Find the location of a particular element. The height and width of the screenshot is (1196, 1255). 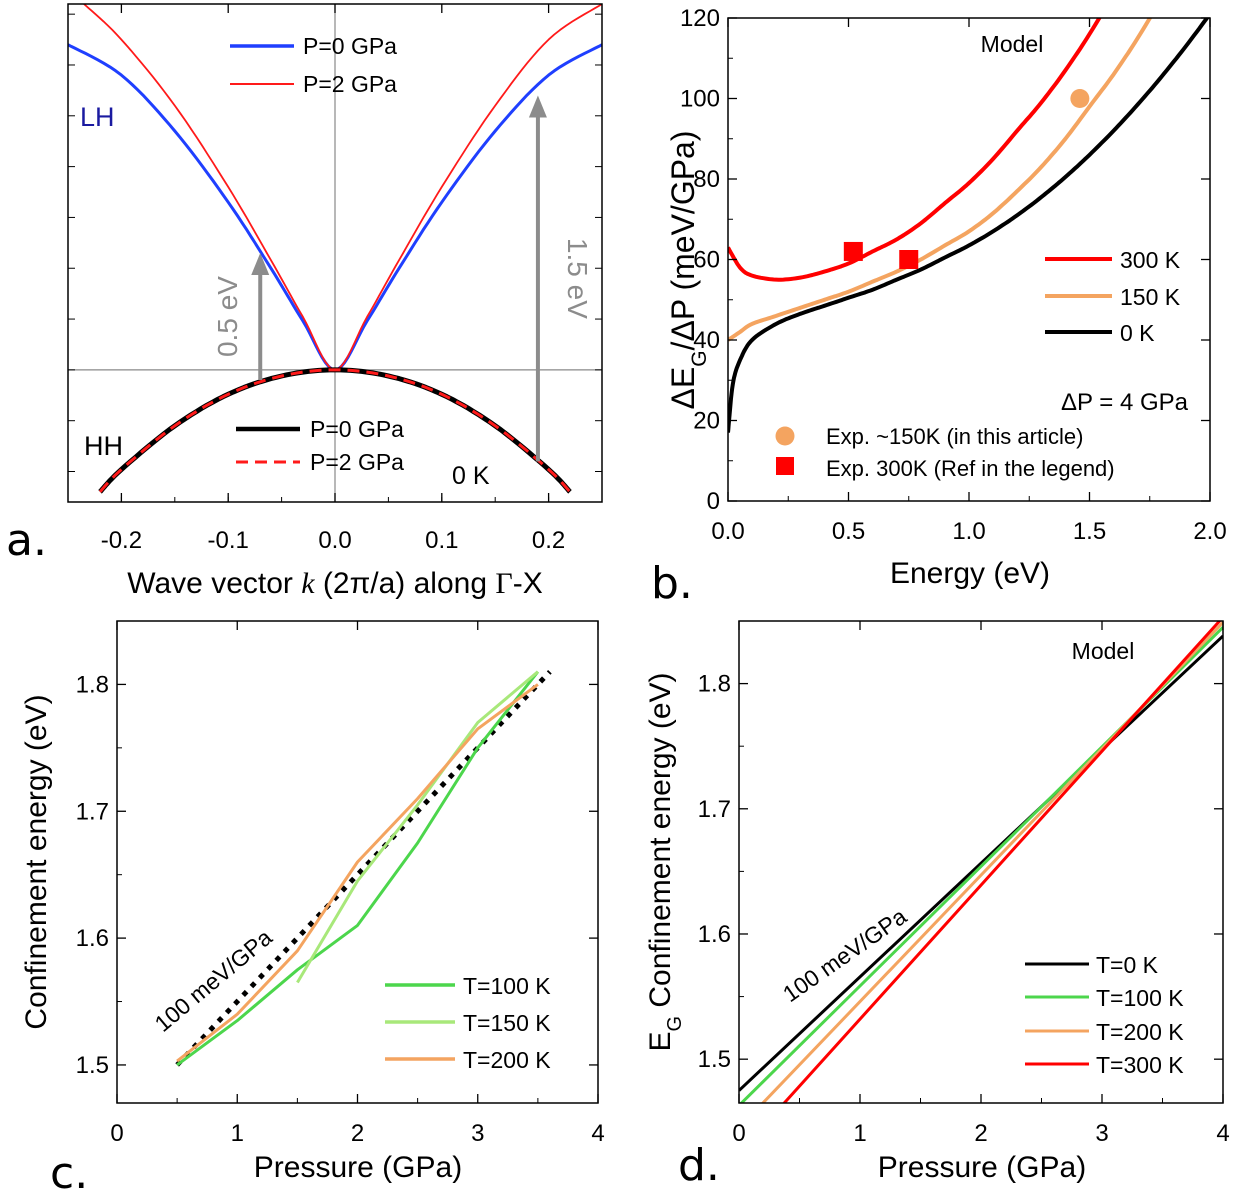

a-legend-label-hh-3: P=2 GPa is located at coordinates (357, 462).